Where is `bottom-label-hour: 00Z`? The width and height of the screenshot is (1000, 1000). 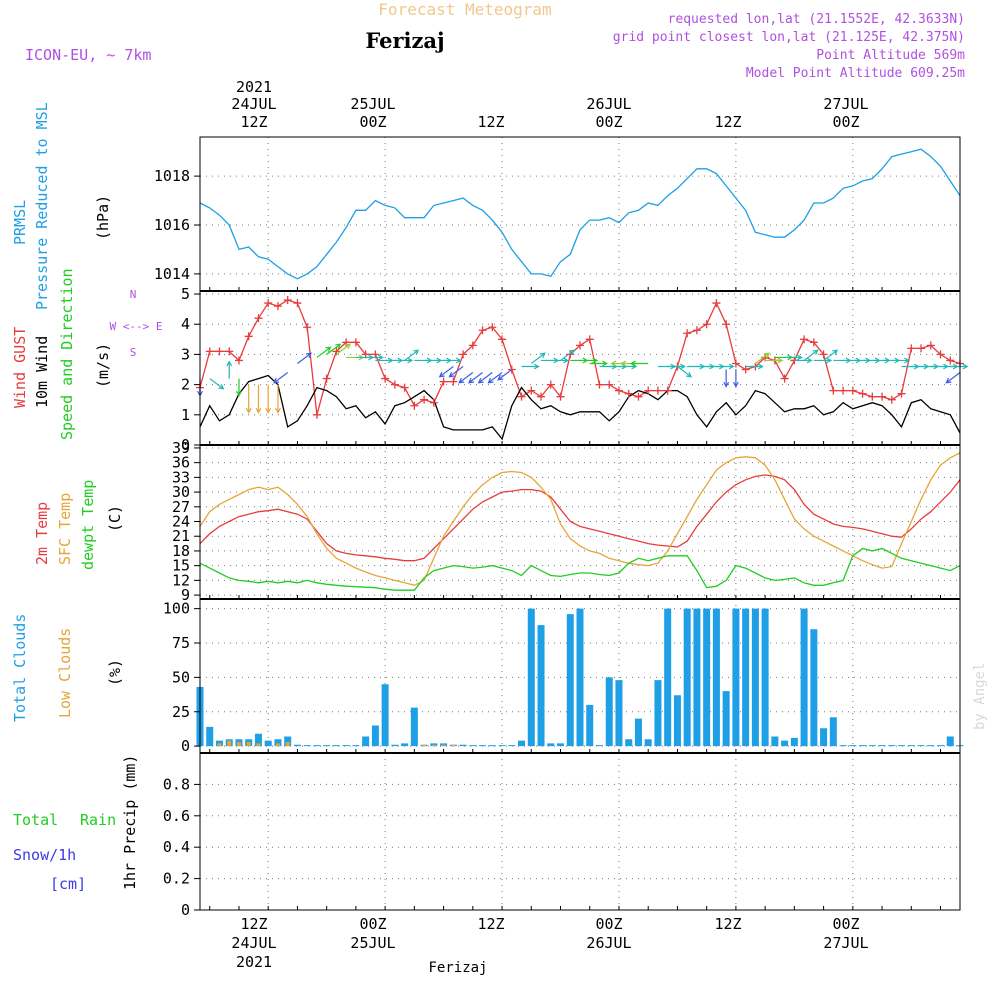
bottom-label-hour: 00Z is located at coordinates (845, 924).